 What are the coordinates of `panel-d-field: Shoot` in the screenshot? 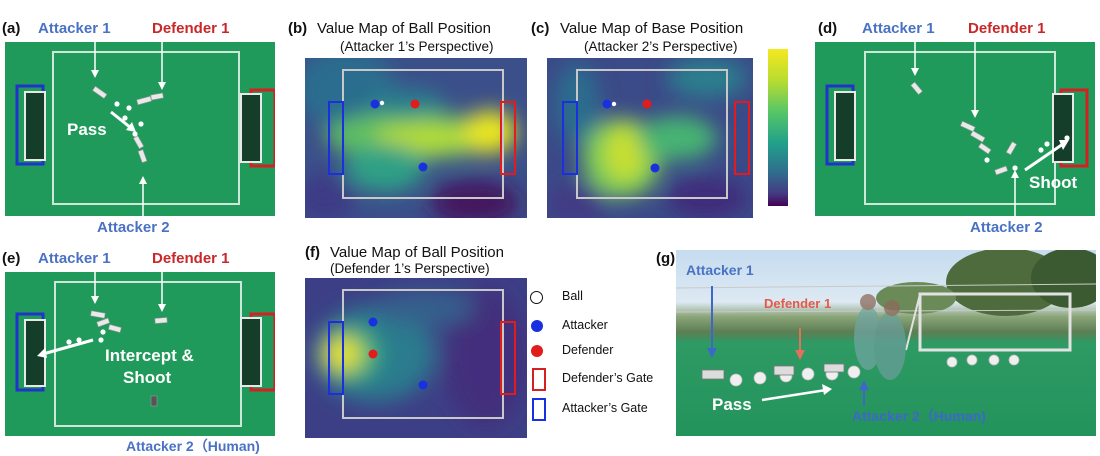 It's located at (955, 129).